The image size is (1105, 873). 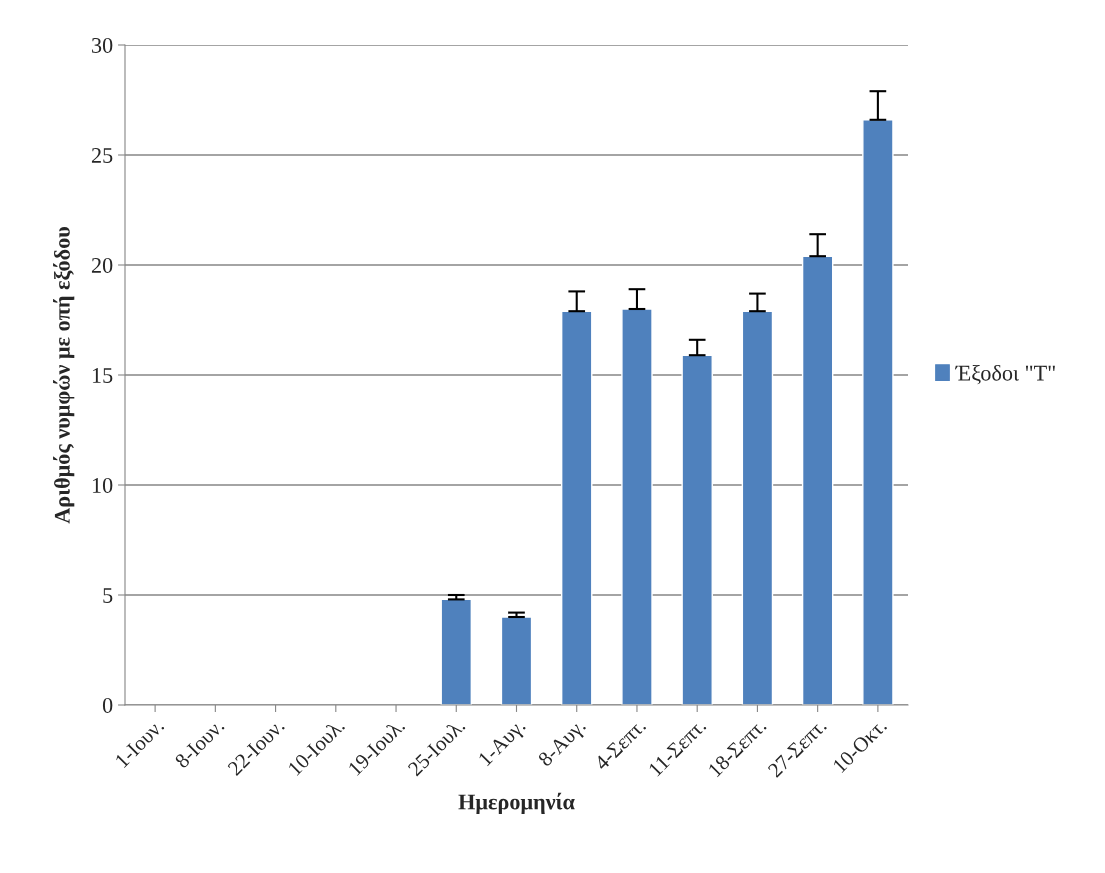 I want to click on y-tick-label: 20, so click(x=102, y=265).